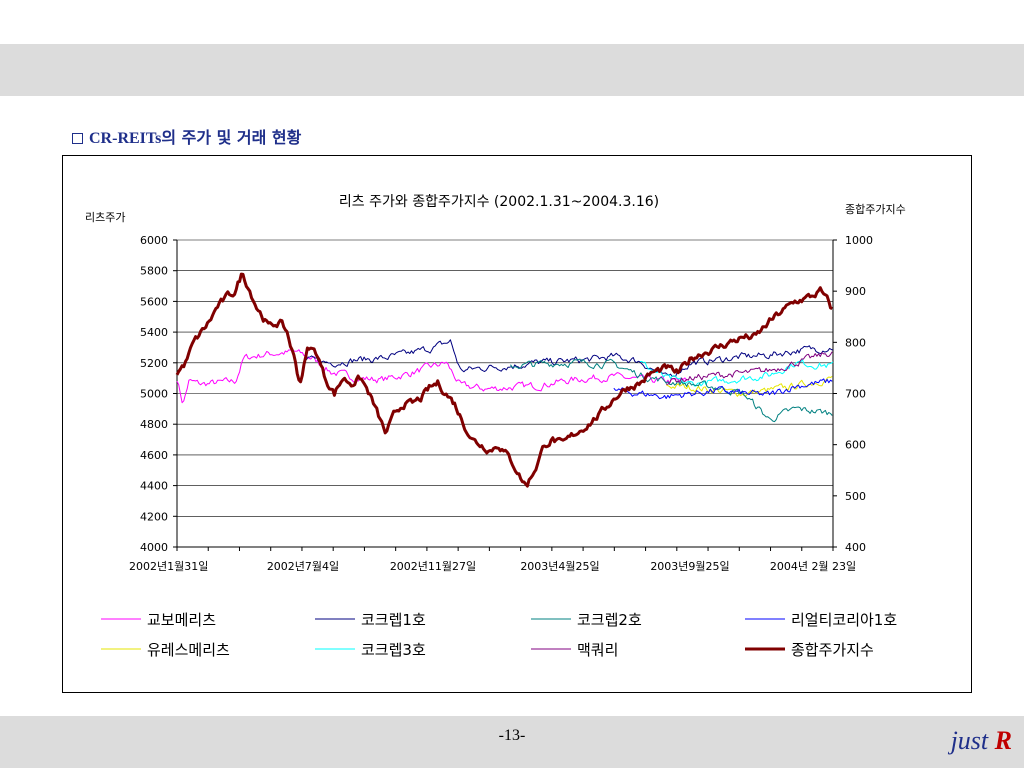 The image size is (1024, 768). What do you see at coordinates (77, 138) in the screenshot?
I see `checkbox-bullet-icon` at bounding box center [77, 138].